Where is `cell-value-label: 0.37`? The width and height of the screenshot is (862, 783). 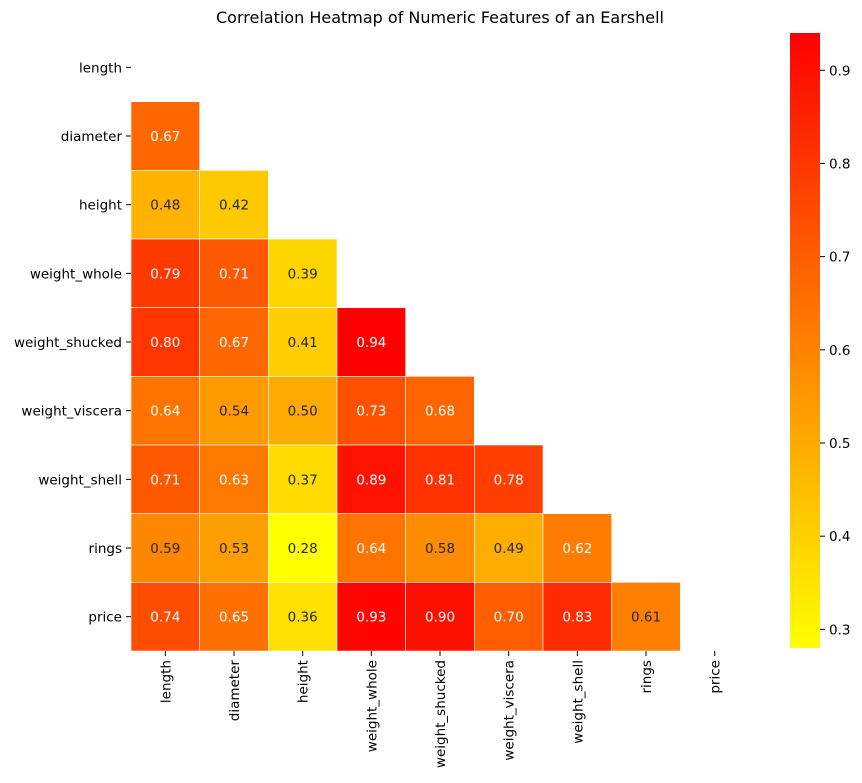
cell-value-label: 0.37 is located at coordinates (303, 480).